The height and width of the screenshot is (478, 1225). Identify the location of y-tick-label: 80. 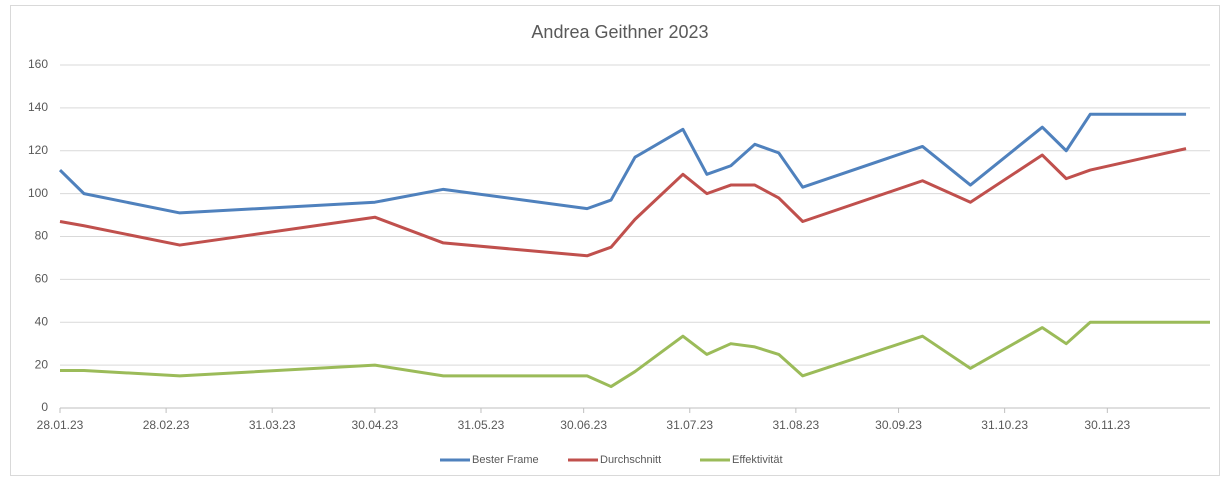
(42, 236).